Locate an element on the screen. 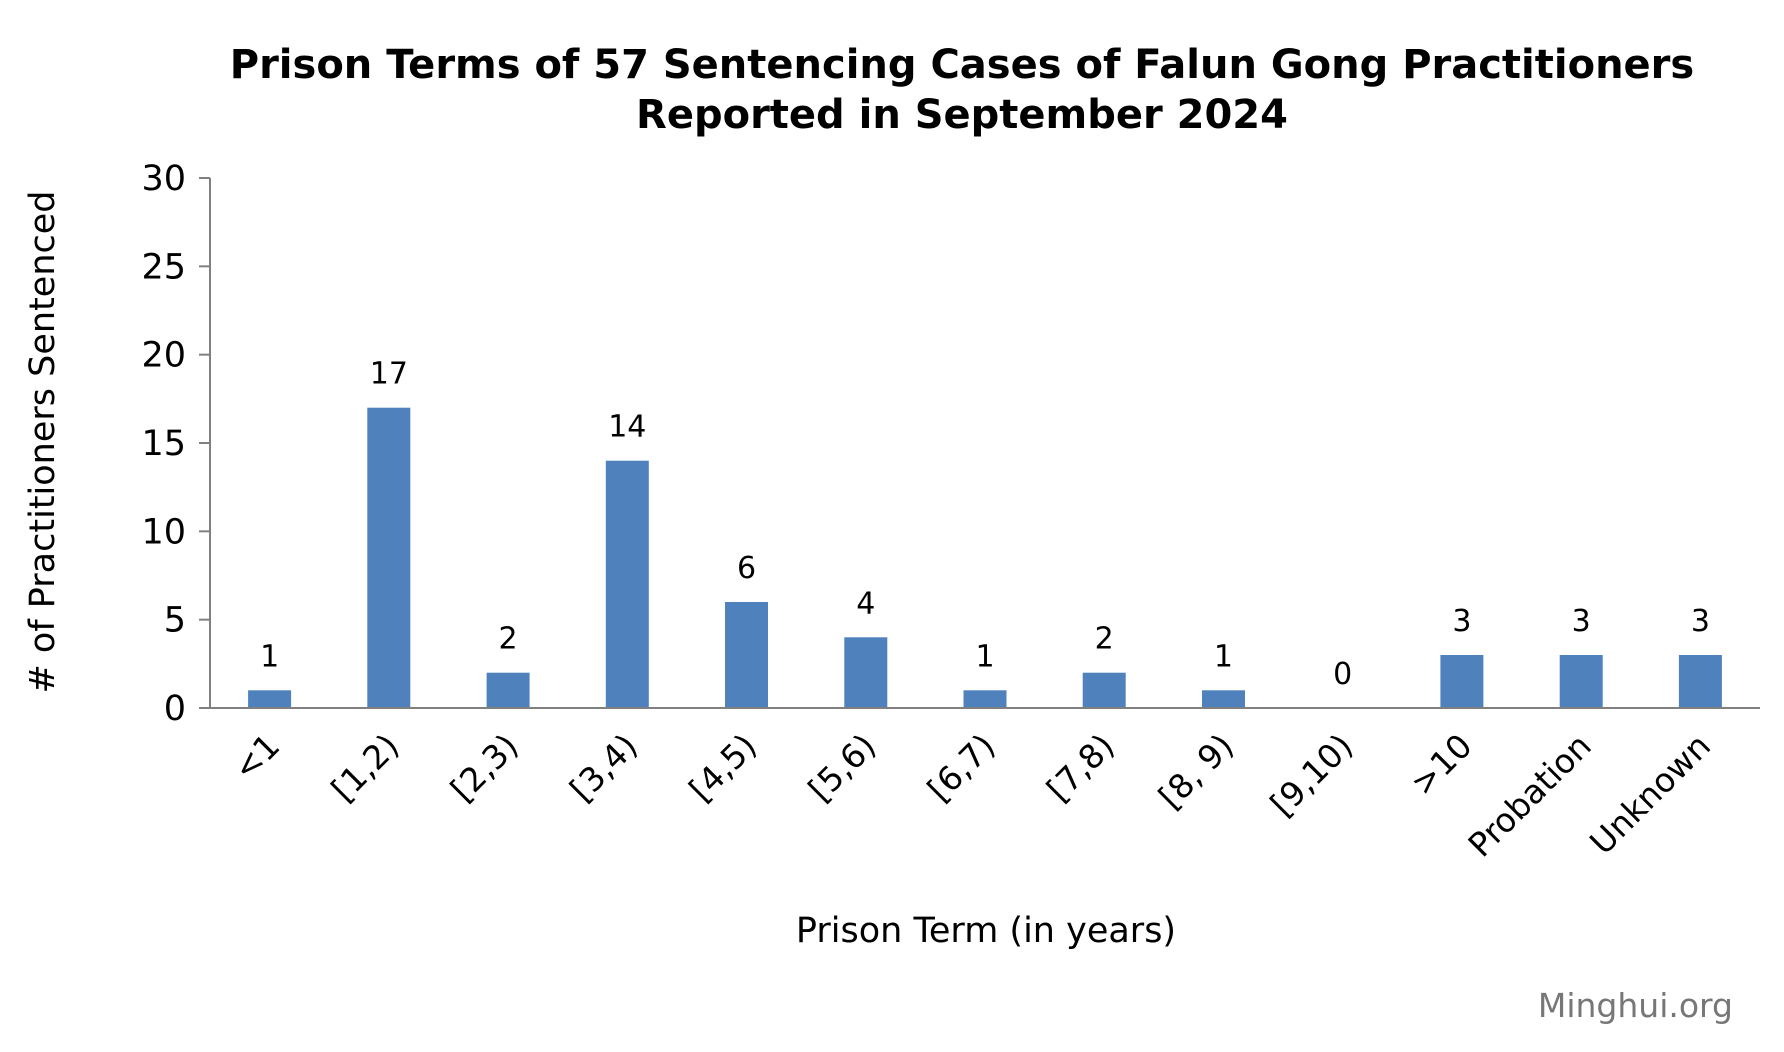 This screenshot has width=1784, height=1052. x-tick-label: <1 is located at coordinates (256, 757).